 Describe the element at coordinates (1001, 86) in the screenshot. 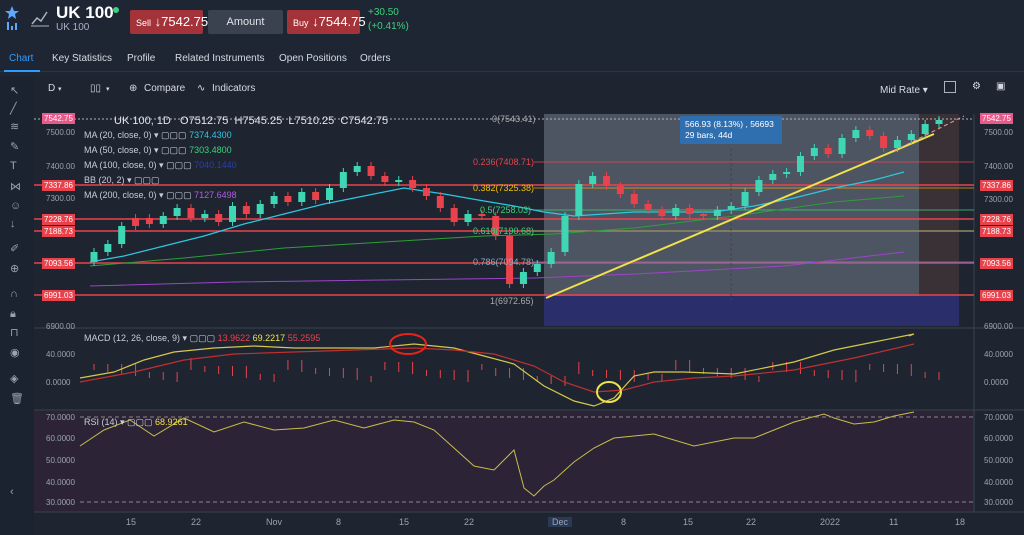

I see `camera-icon: ▣` at that location.